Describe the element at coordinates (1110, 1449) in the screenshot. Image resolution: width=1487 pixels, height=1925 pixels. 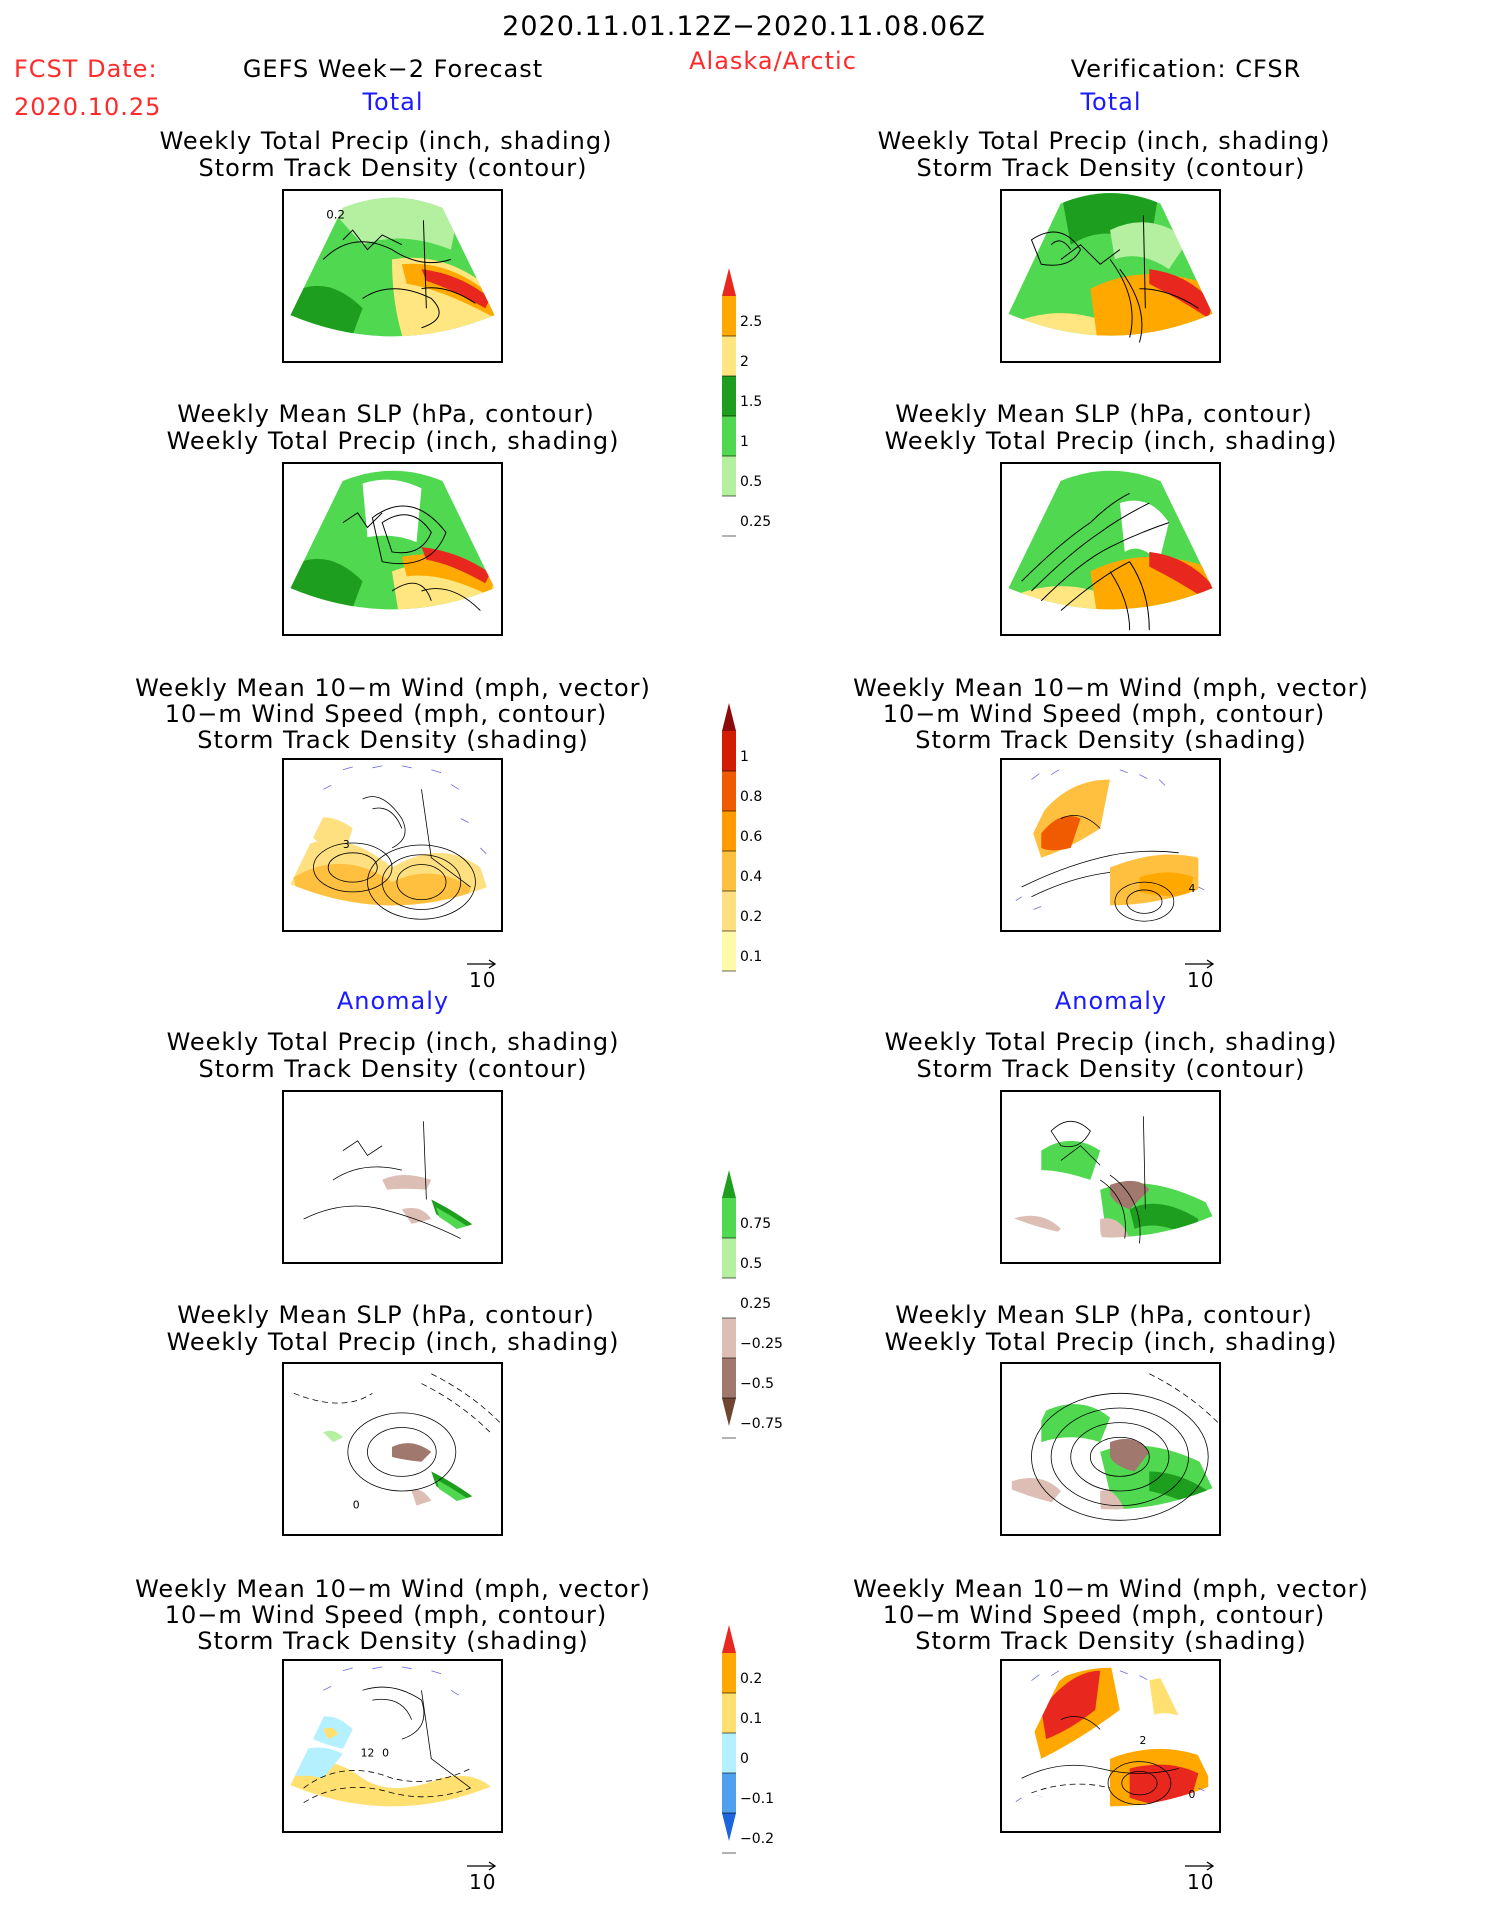
I see `map-anom-slp-right` at that location.